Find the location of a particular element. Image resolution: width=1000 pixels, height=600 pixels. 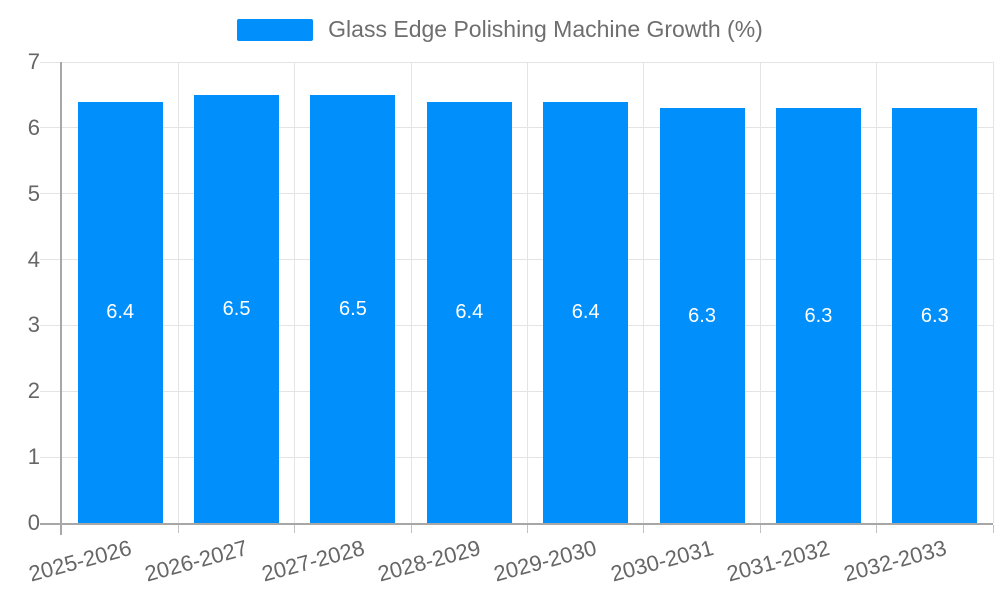

y-tick-label: 6 is located at coordinates (33, 127).